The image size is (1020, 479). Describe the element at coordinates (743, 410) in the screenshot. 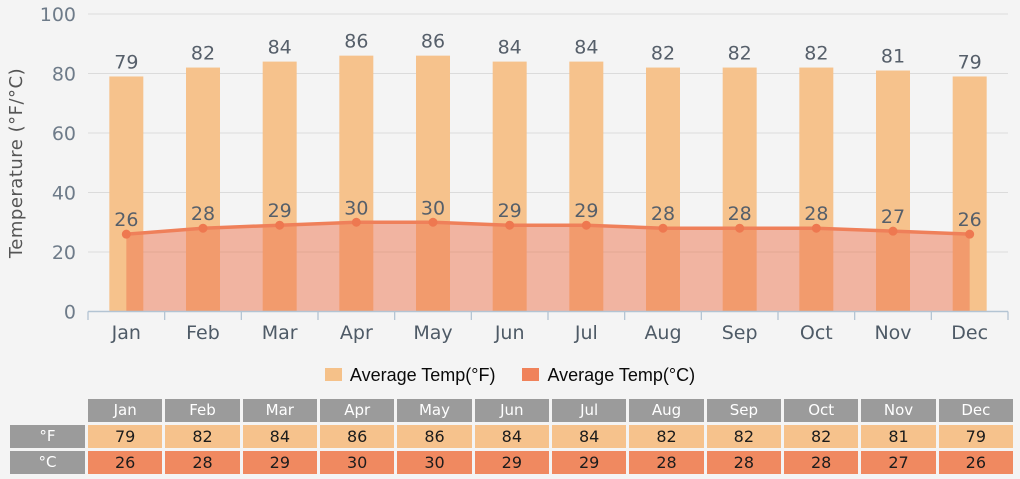

I see `table-month-header-sep: Sep` at that location.